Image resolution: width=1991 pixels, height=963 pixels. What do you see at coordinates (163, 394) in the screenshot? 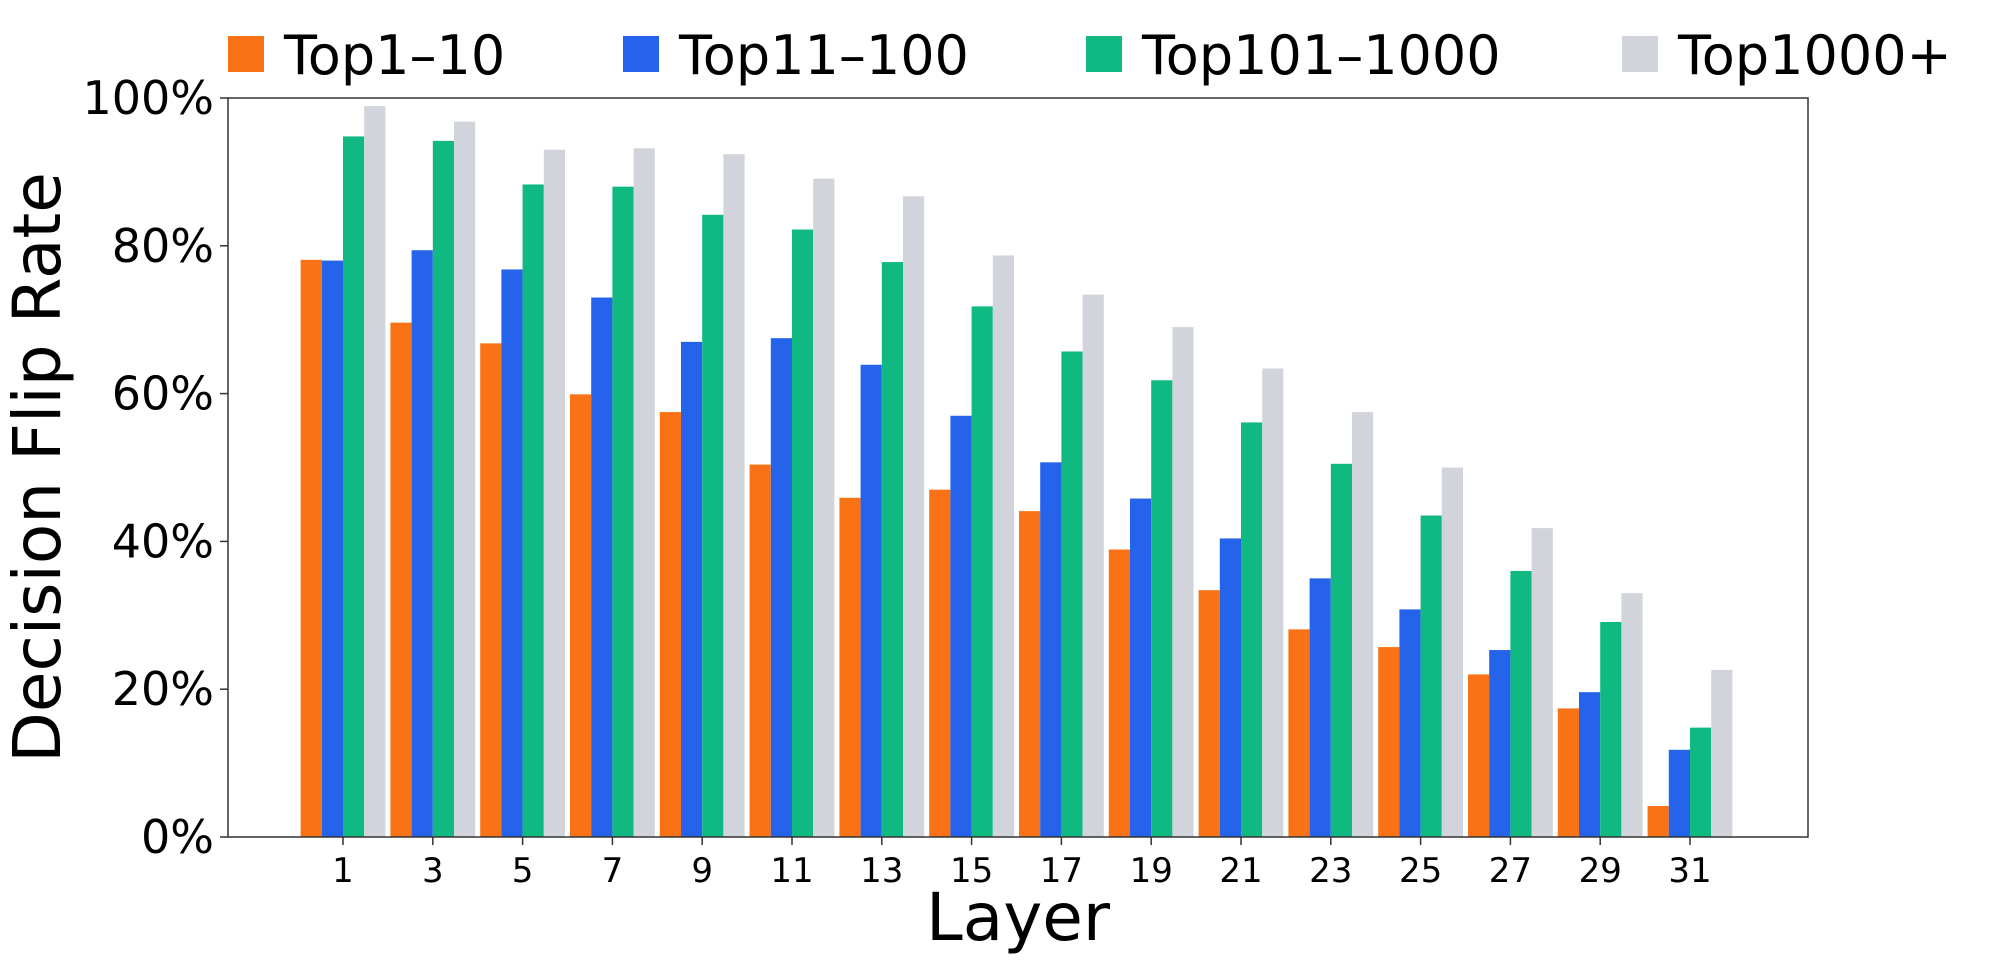
I see `y-tick-label: 60%` at bounding box center [163, 394].